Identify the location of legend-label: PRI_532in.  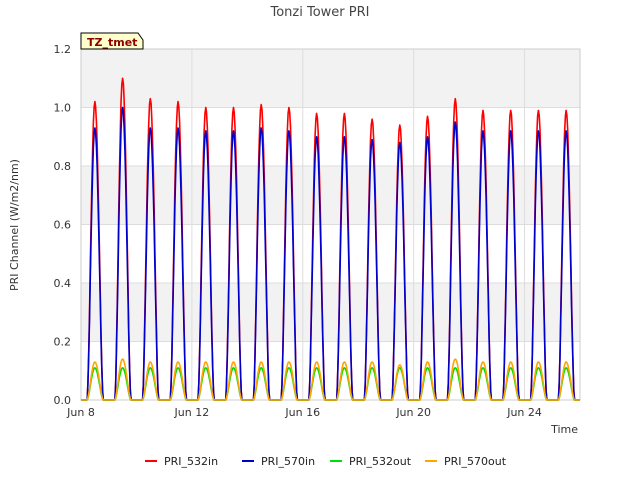
(191, 461).